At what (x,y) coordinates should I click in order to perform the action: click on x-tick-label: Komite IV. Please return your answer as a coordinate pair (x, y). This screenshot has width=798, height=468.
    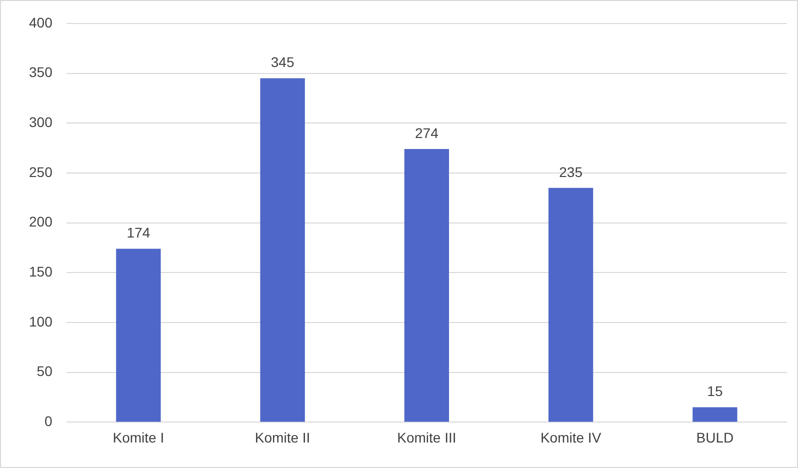
    Looking at the image, I should click on (571, 437).